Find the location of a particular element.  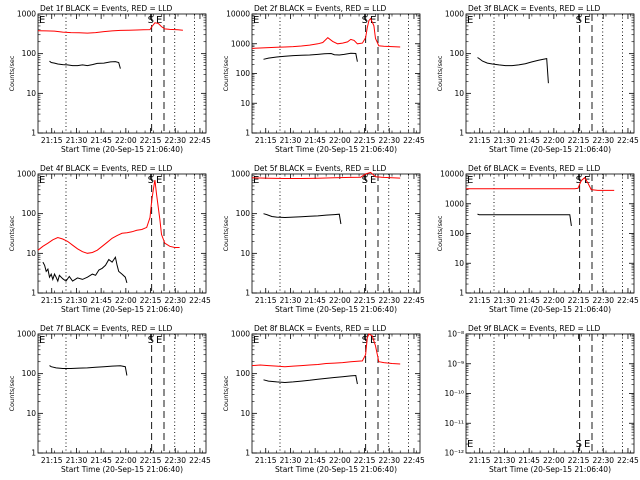

y-tick-label: 10⁻⁸ is located at coordinates (455, 334).